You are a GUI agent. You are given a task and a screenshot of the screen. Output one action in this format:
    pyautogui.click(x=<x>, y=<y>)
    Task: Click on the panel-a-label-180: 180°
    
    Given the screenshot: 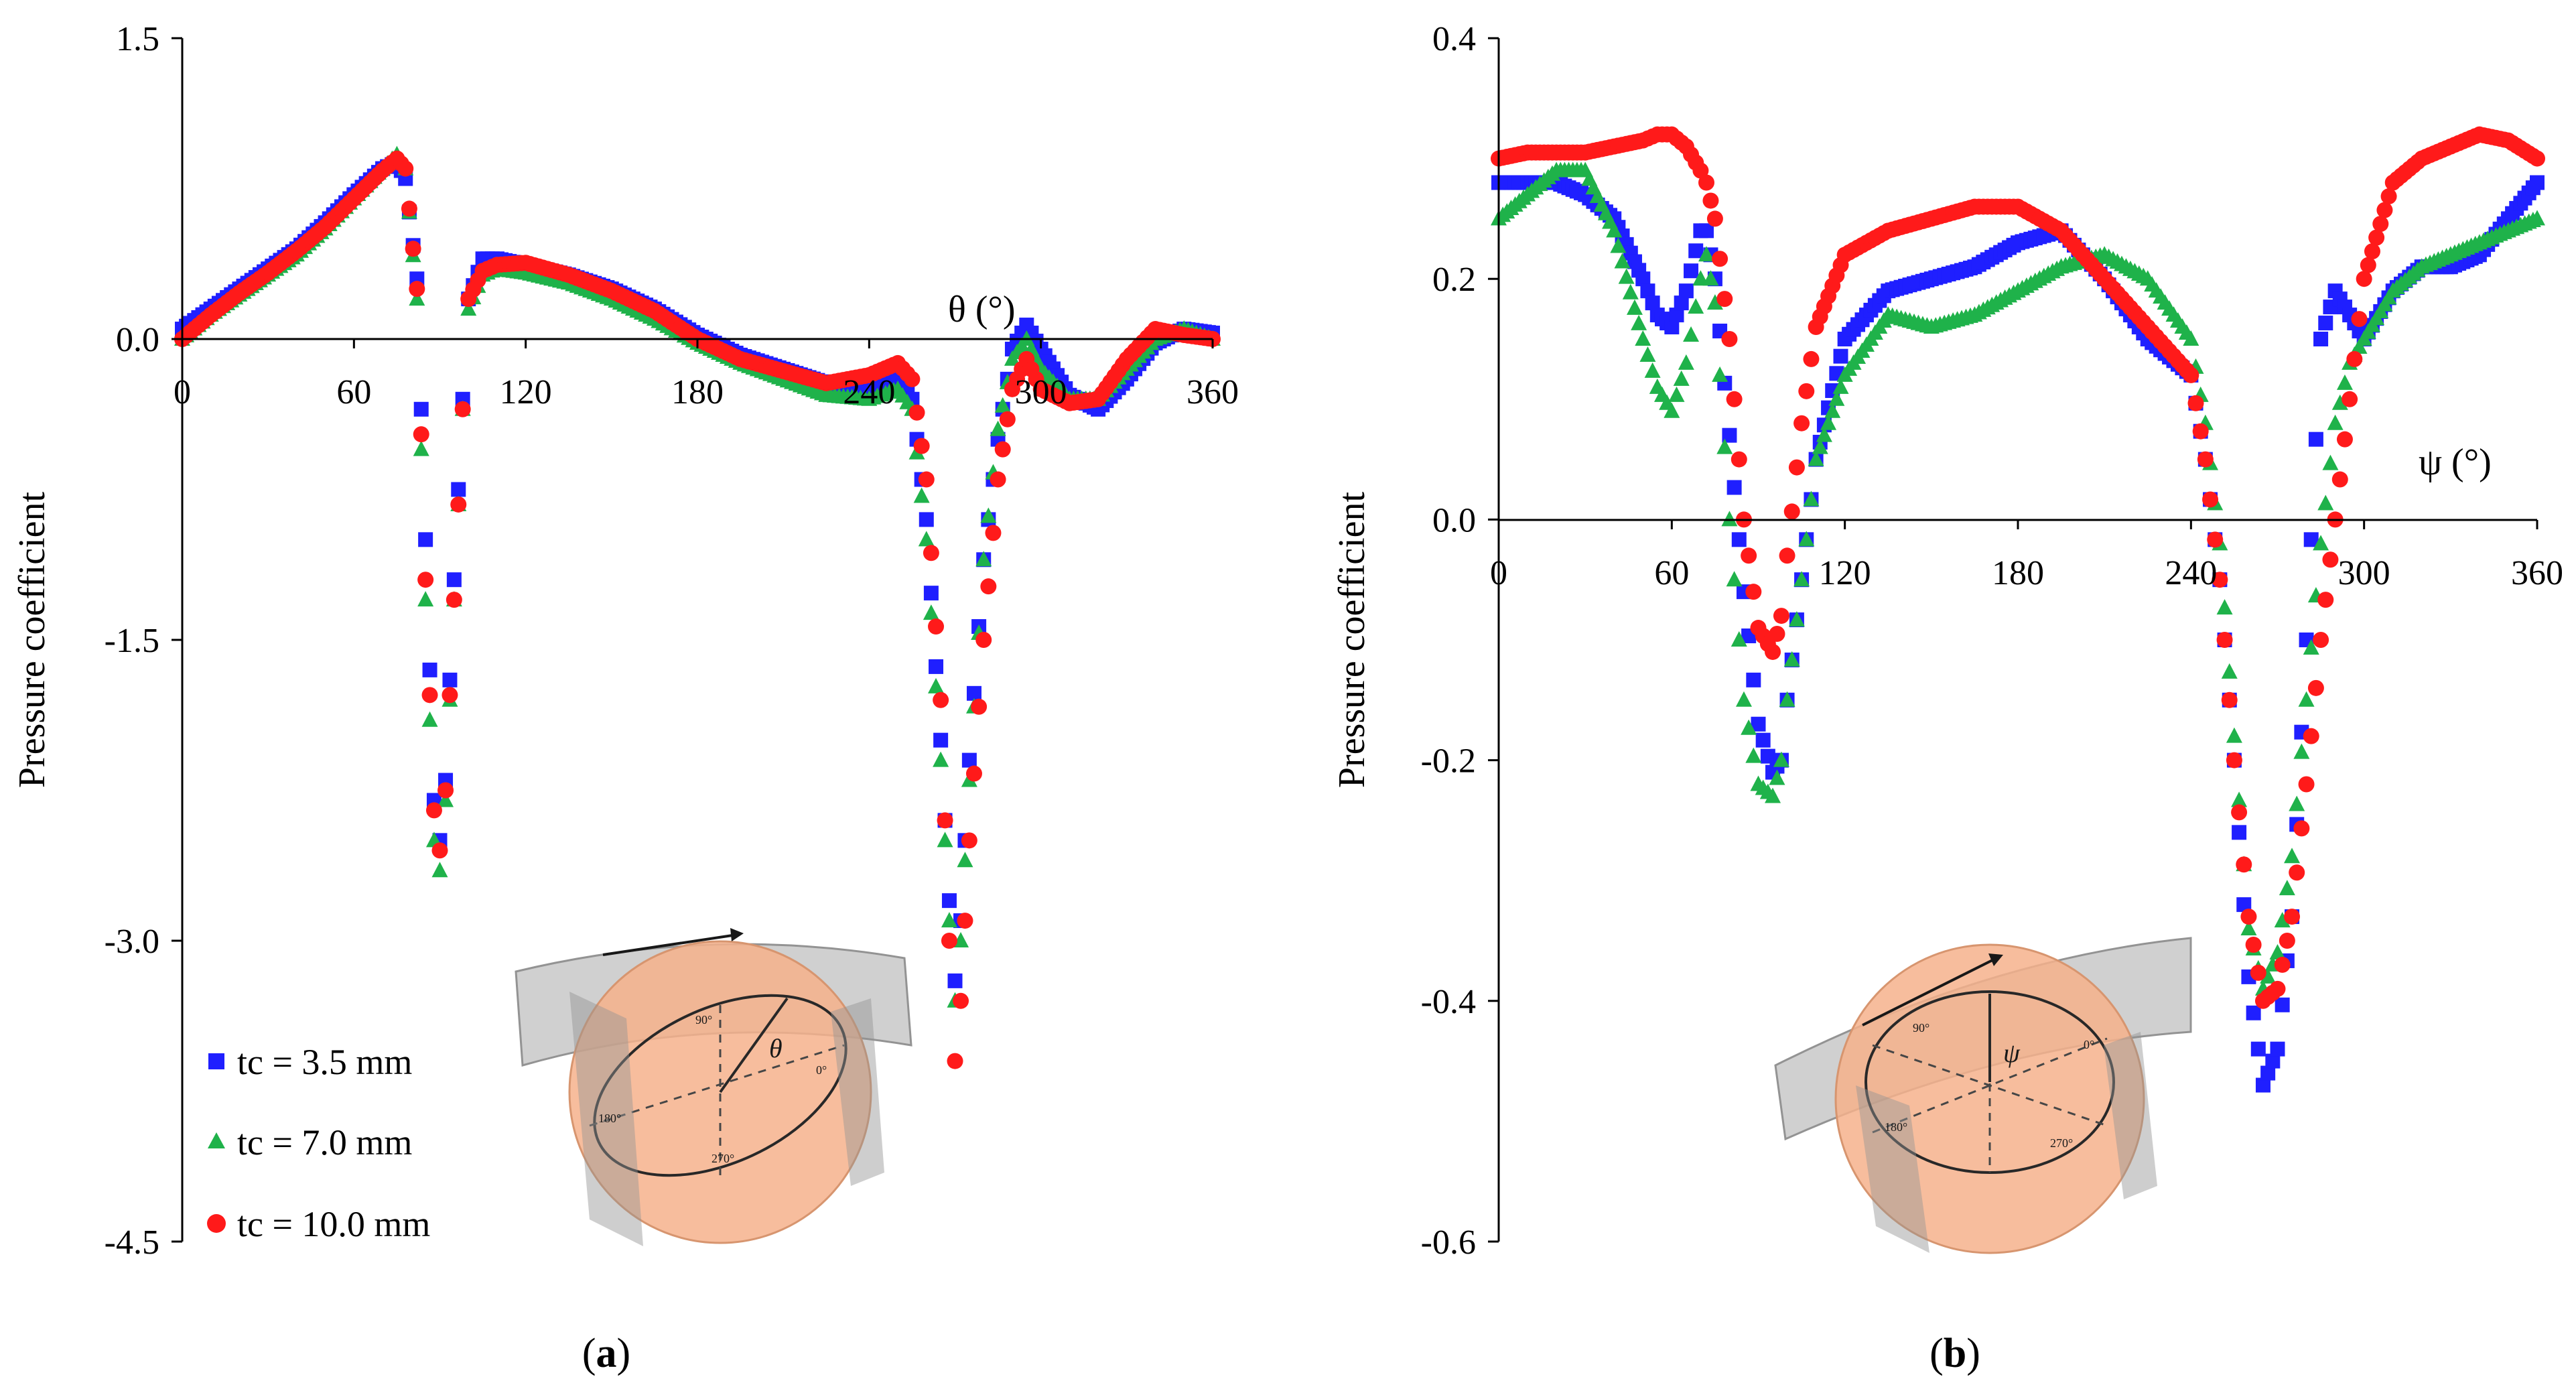 What is the action you would take?
    pyautogui.click(x=610, y=1118)
    